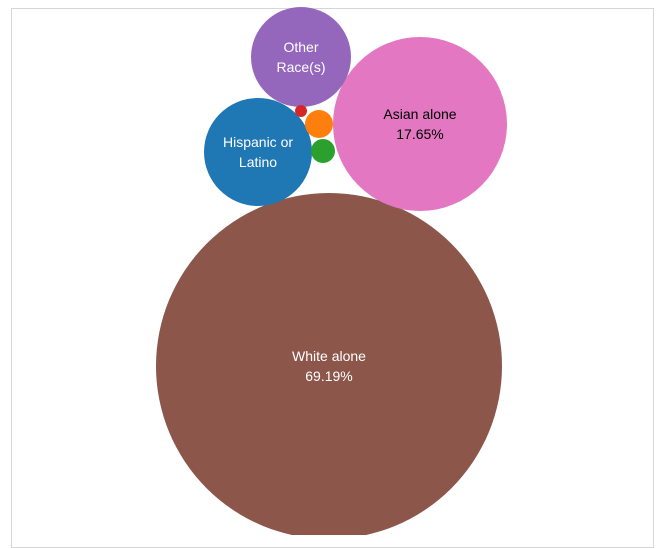 The height and width of the screenshot is (548, 657). I want to click on bubble-label-line: Hispanic or, so click(258, 142).